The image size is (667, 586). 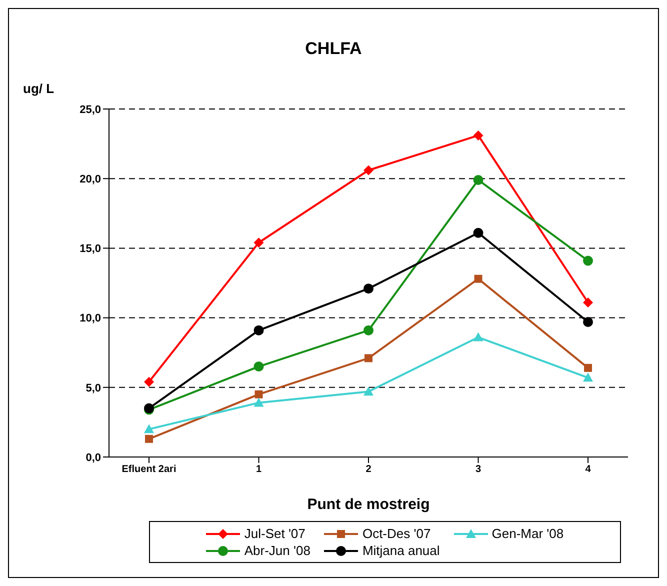 I want to click on x-tick-label: 2, so click(x=369, y=470).